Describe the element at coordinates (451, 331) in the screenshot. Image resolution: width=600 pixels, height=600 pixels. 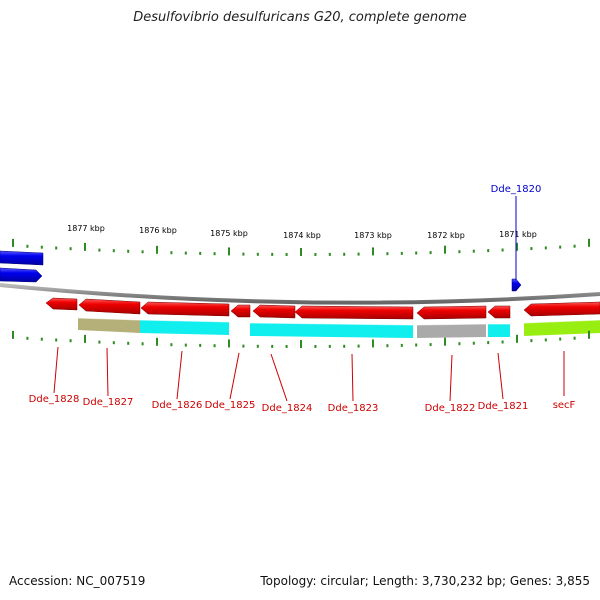
I see `cog-band-gray` at that location.